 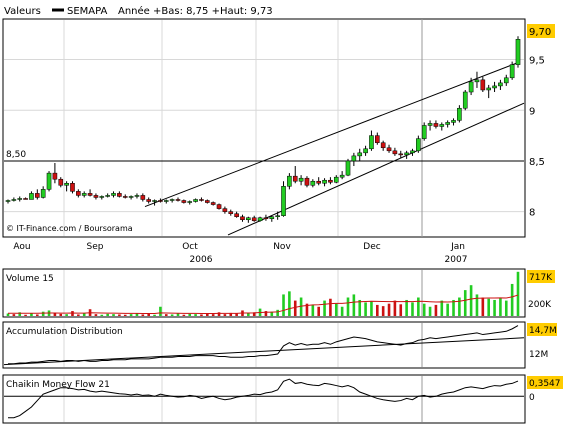 What do you see at coordinates (456, 260) in the screenshot?
I see `year-label: 2007` at bounding box center [456, 260].